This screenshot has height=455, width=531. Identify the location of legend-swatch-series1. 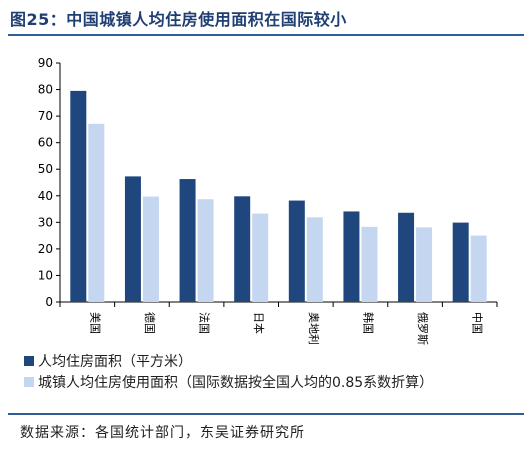
(29, 361).